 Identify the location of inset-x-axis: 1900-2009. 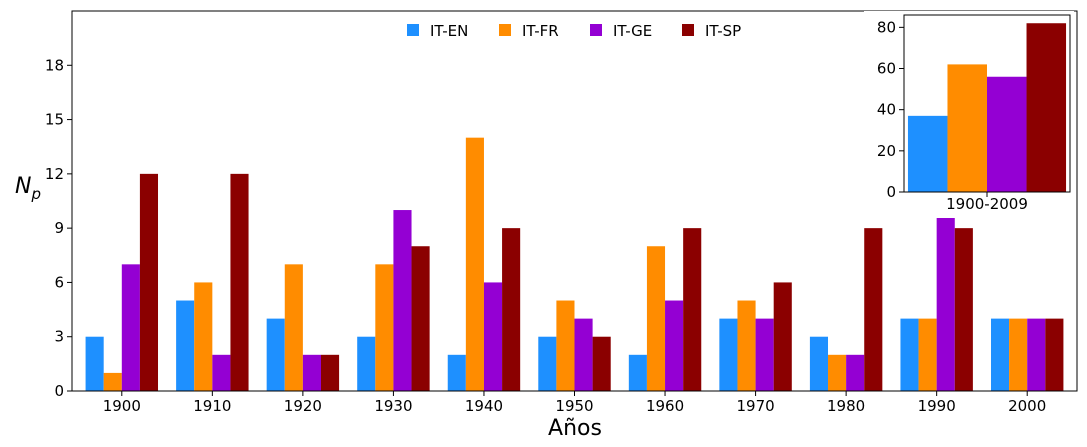
(987, 202).